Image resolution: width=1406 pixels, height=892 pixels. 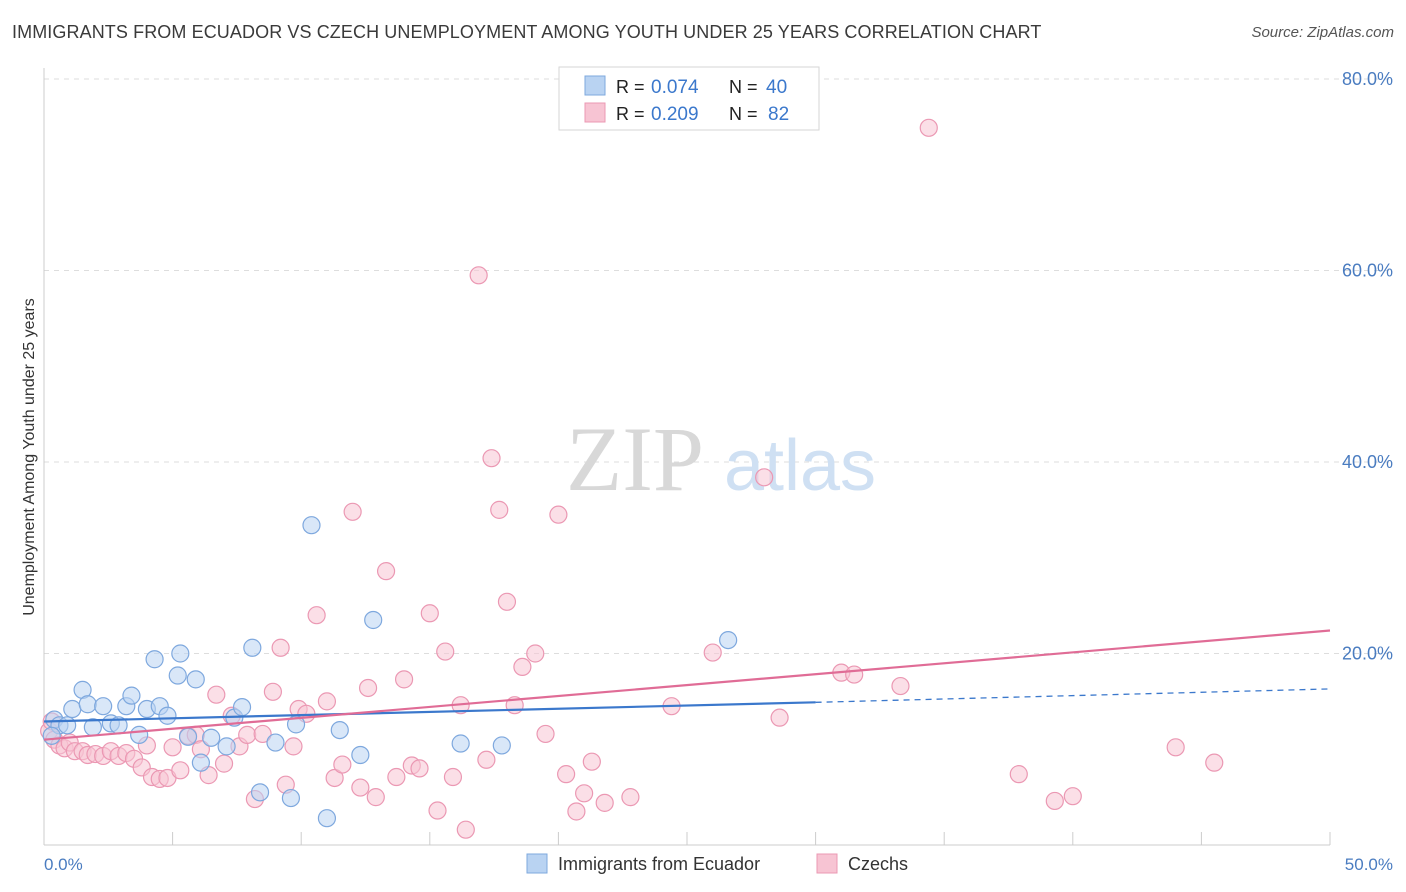 What do you see at coordinates (1367, 654) in the screenshot?
I see `y-tick-label-20: 20.0%` at bounding box center [1367, 654].